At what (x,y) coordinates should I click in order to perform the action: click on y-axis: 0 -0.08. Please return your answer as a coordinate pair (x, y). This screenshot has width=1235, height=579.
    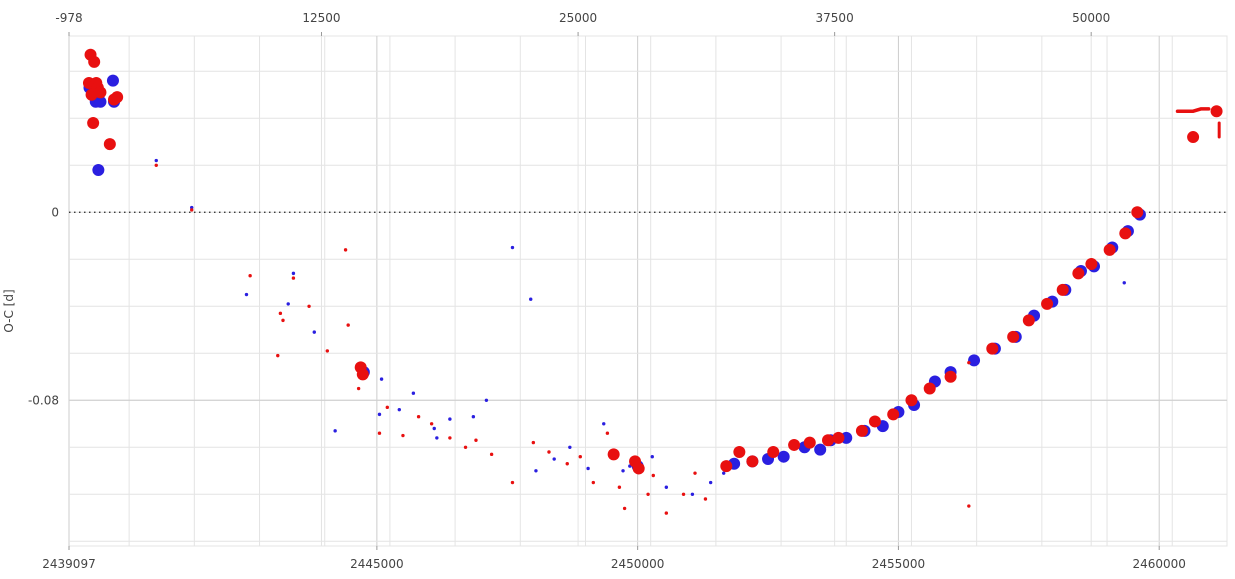
    Looking at the image, I should click on (43, 306).